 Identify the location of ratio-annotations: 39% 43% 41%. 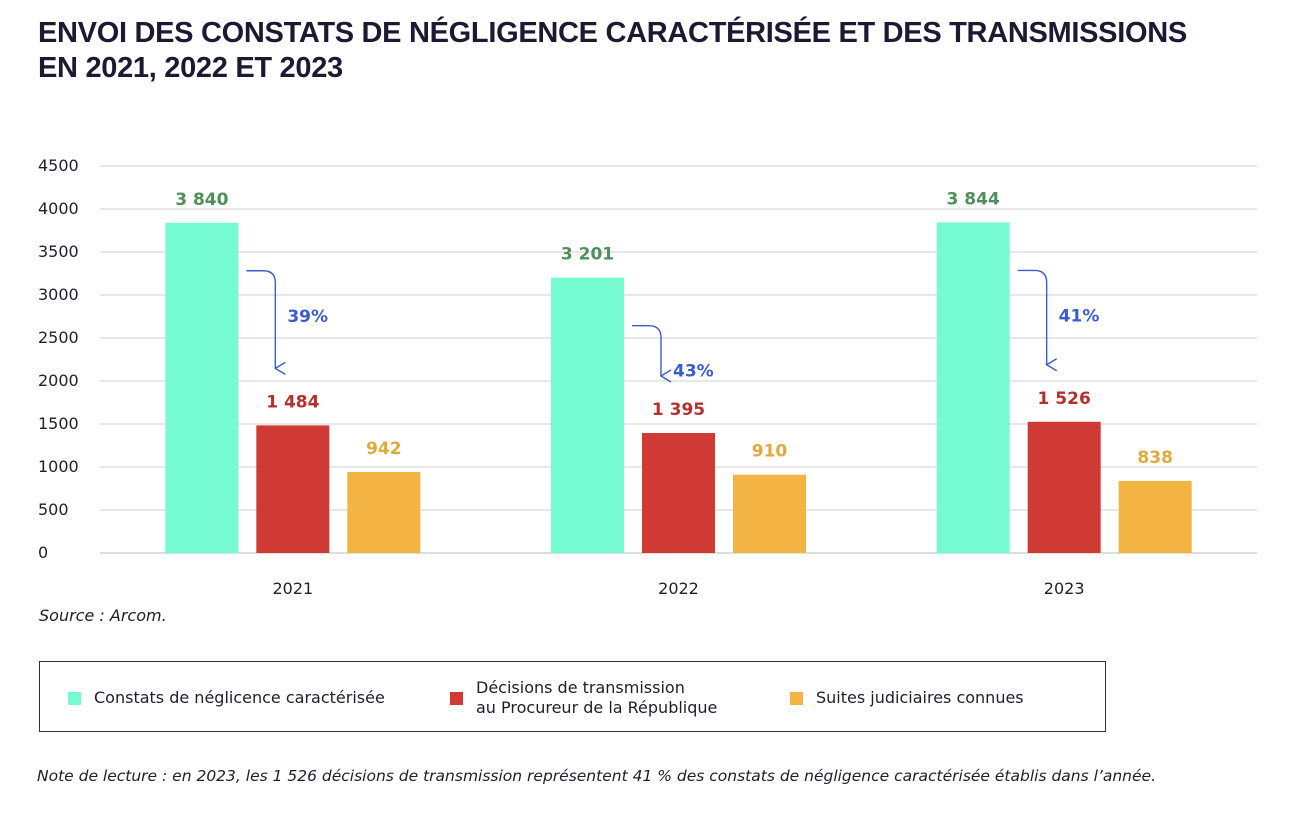
(673, 325).